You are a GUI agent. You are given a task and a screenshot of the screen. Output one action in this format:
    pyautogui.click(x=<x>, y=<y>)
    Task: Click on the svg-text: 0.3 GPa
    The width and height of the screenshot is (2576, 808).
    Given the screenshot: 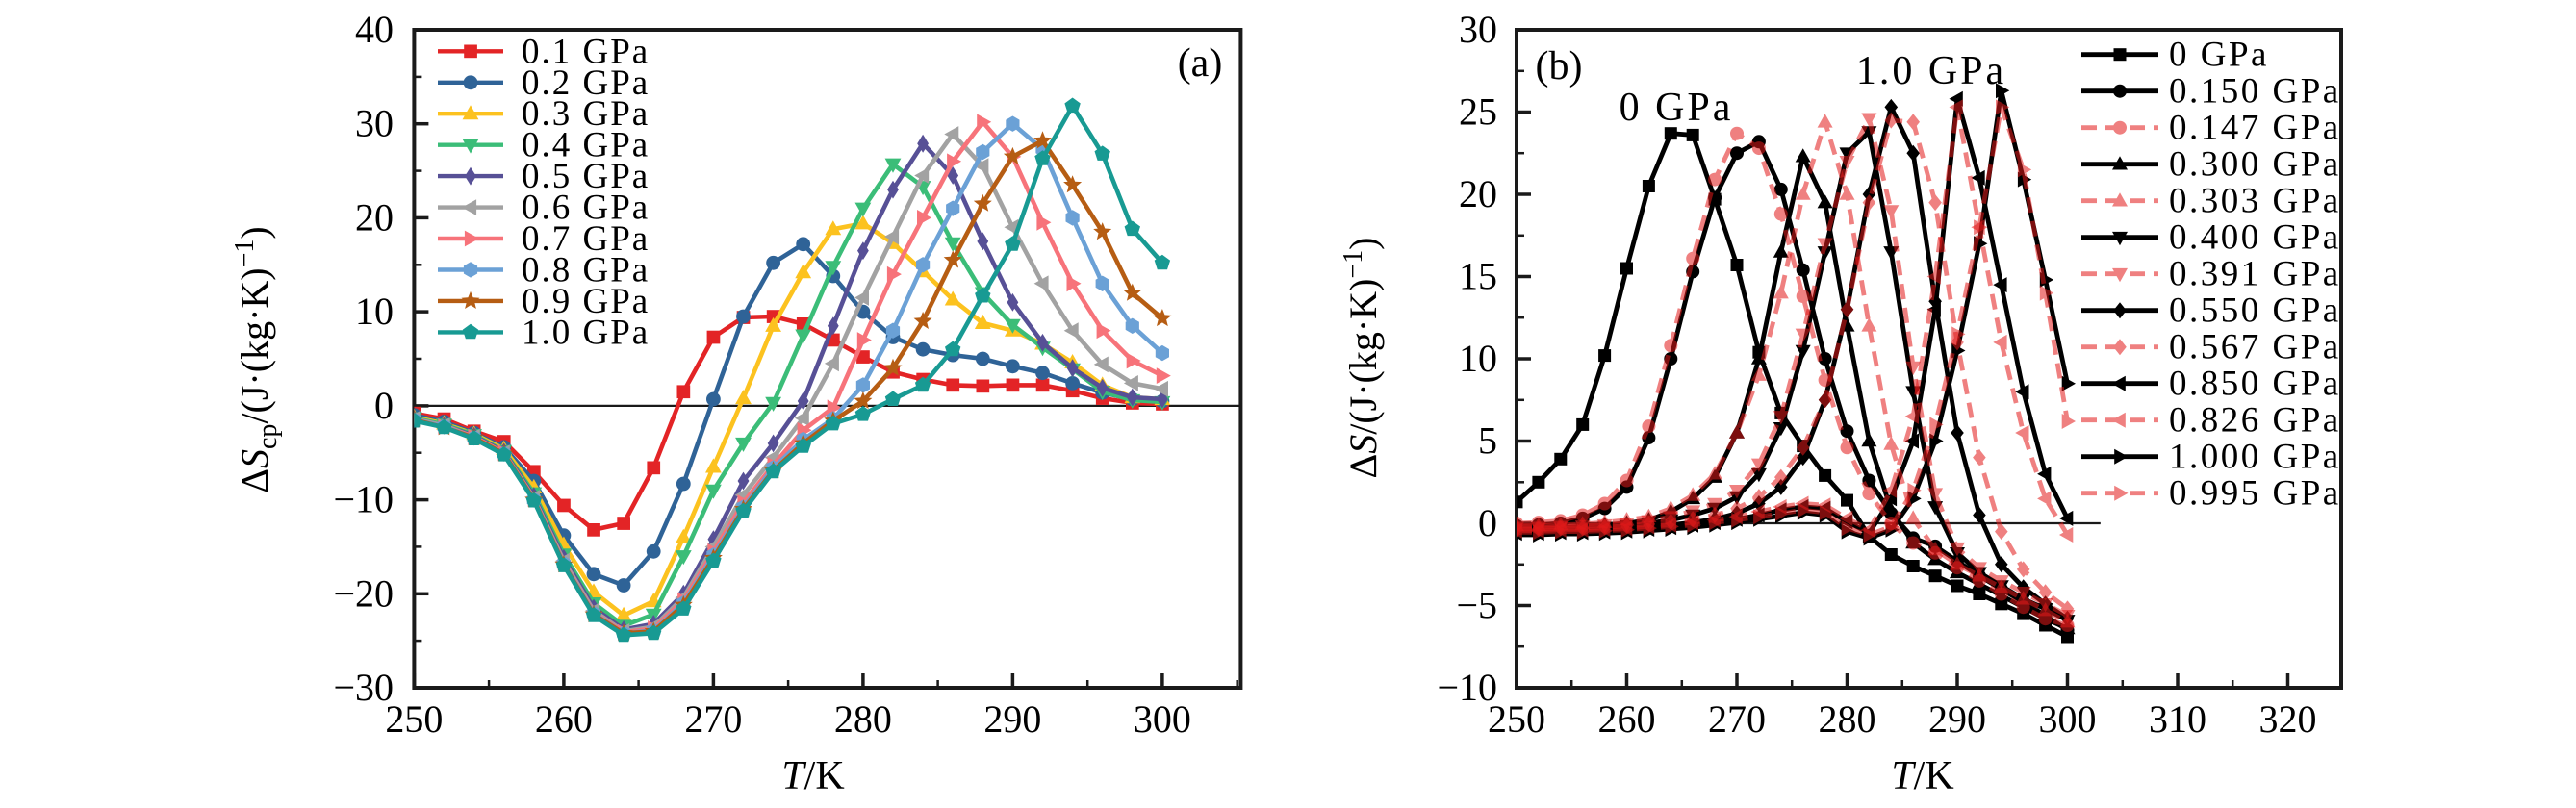 What is the action you would take?
    pyautogui.click(x=586, y=114)
    